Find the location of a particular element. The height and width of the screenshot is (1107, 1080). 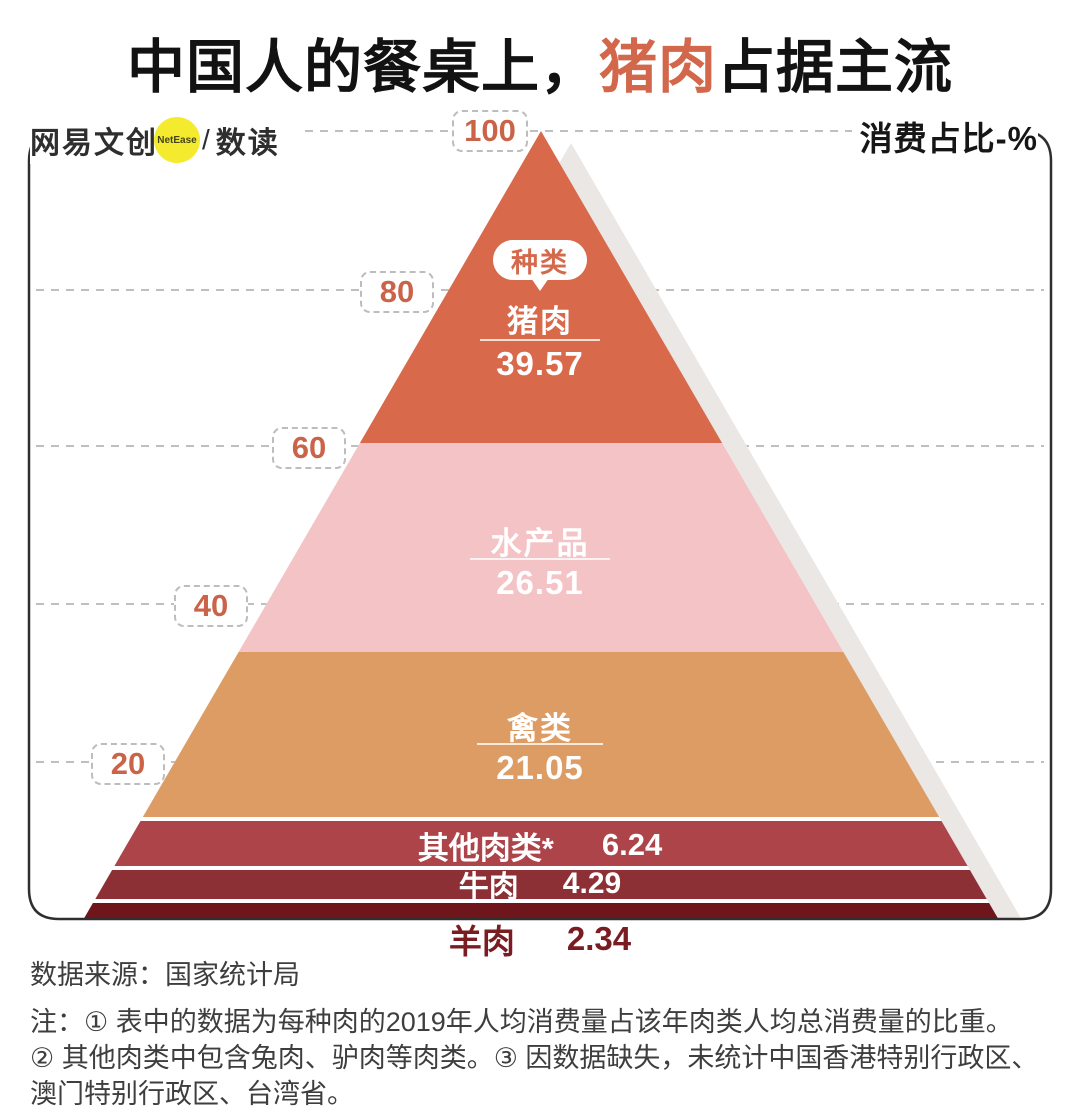

category-badge: 种类 is located at coordinates (540, 265).